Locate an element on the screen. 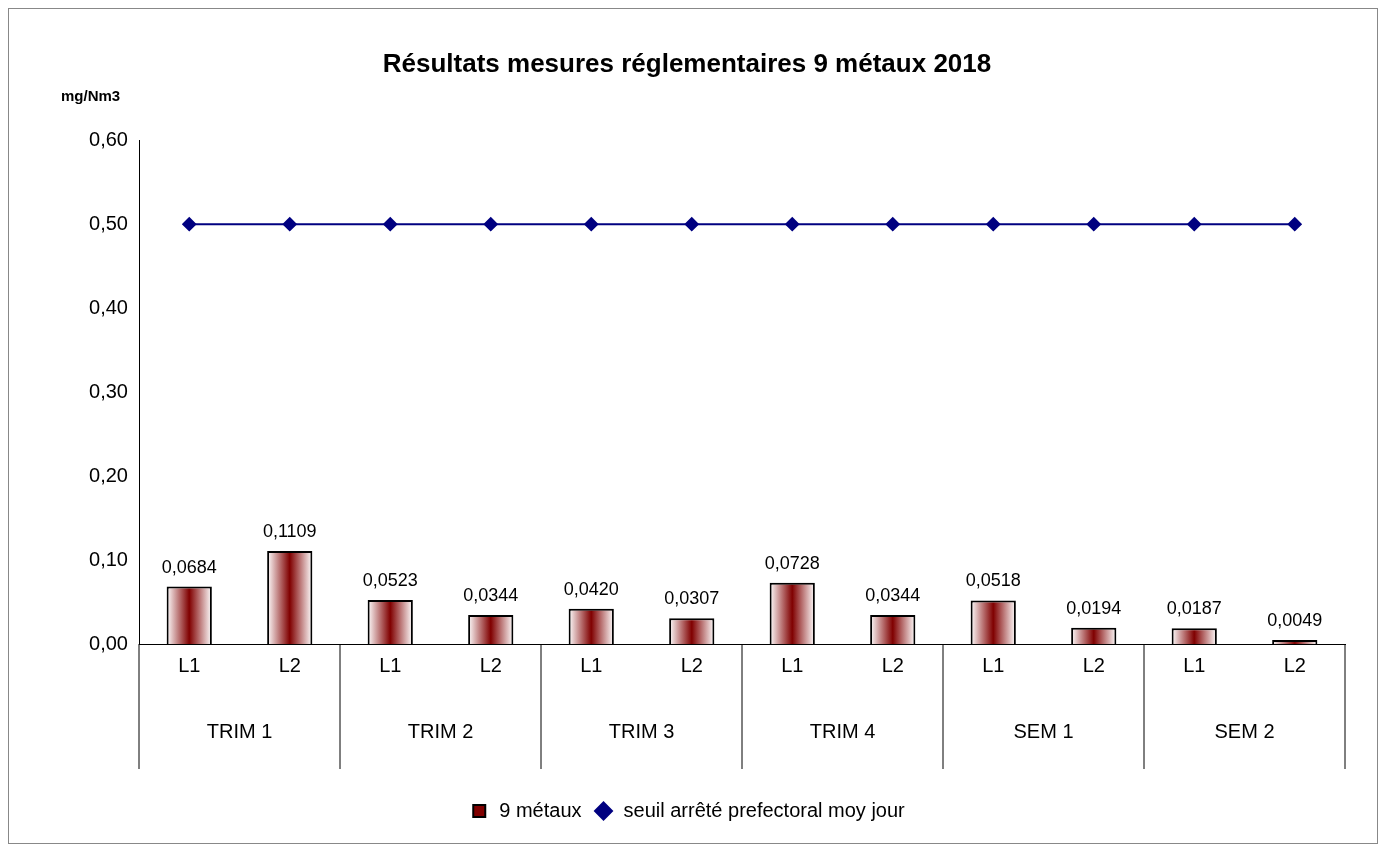 The image size is (1384, 850). y-tick-label: 0,20 is located at coordinates (108, 474).